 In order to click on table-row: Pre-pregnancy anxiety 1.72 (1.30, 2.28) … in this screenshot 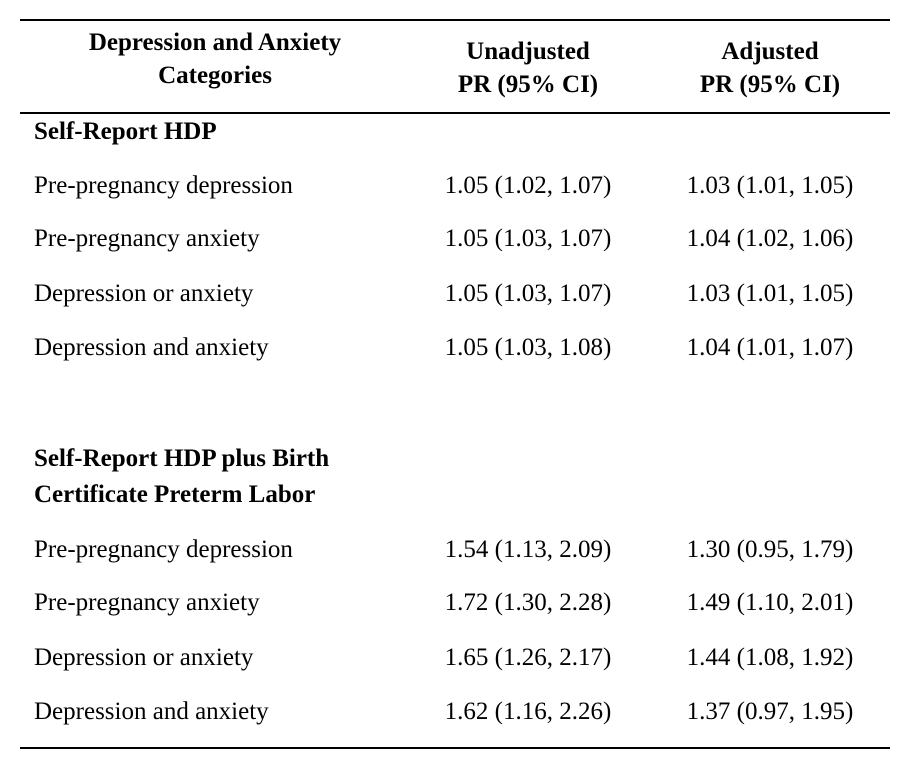, I will do `click(455, 603)`.